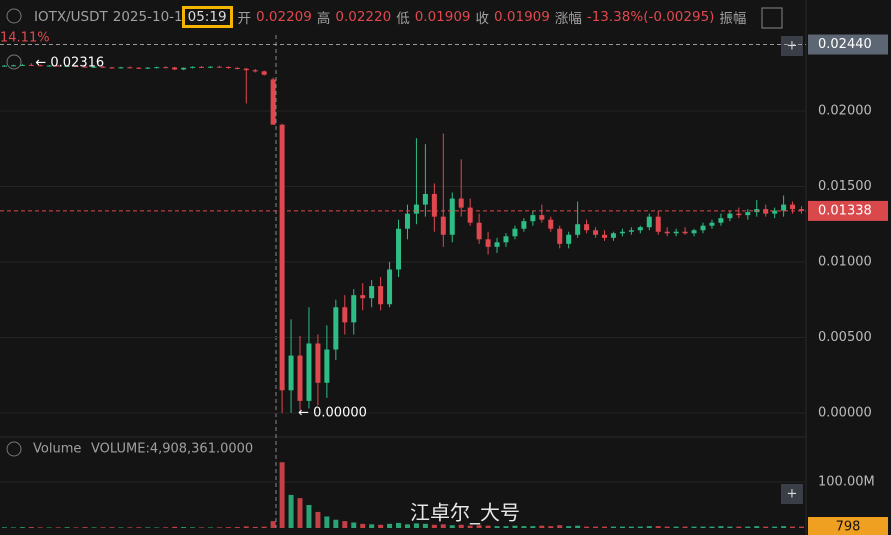 This screenshot has height=535, width=891. What do you see at coordinates (147, 17) in the screenshot?
I see `date: 2025-10-1` at bounding box center [147, 17].